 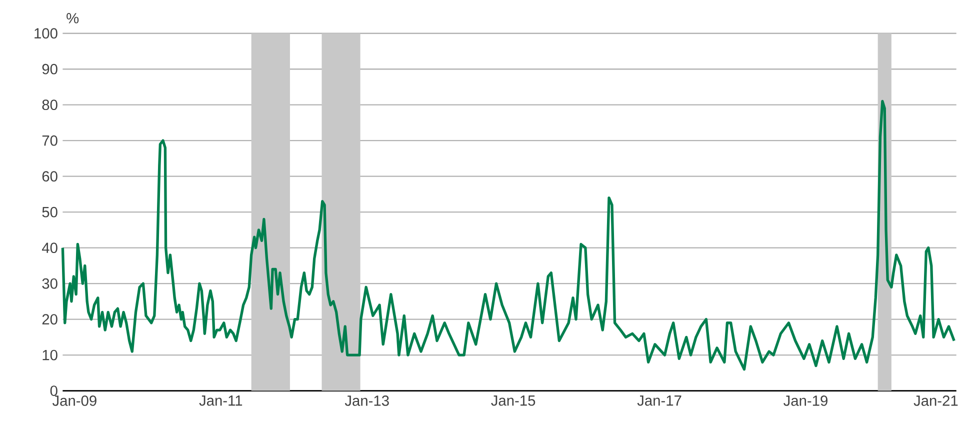 I want to click on y-tick-label: 10, so click(x=50, y=355).